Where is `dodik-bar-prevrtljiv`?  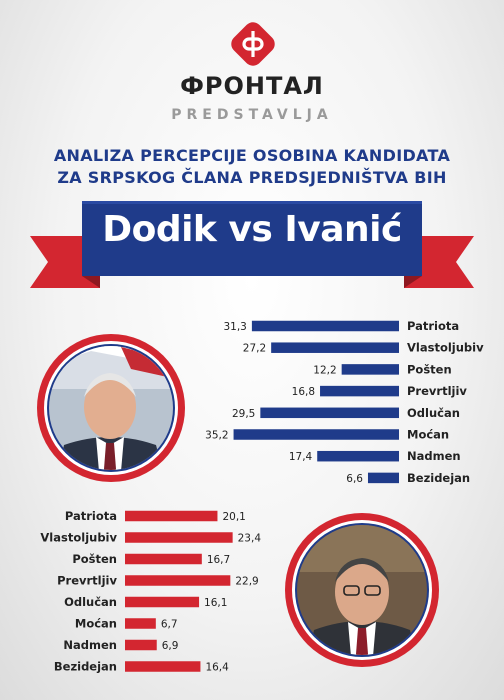
dodik-bar-prevrtljiv is located at coordinates (359, 391).